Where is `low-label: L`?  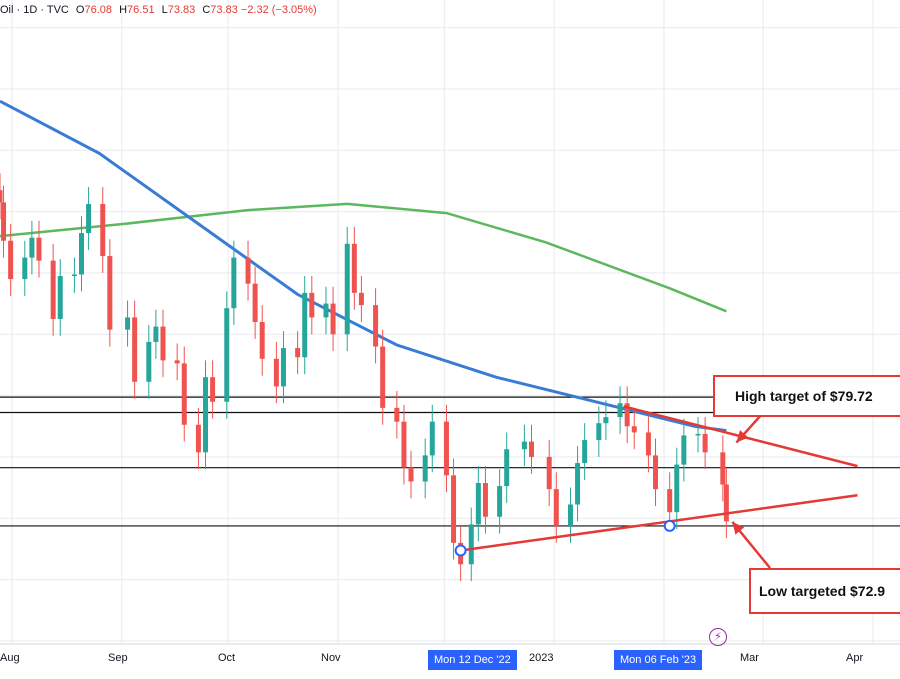 low-label: L is located at coordinates (164, 10).